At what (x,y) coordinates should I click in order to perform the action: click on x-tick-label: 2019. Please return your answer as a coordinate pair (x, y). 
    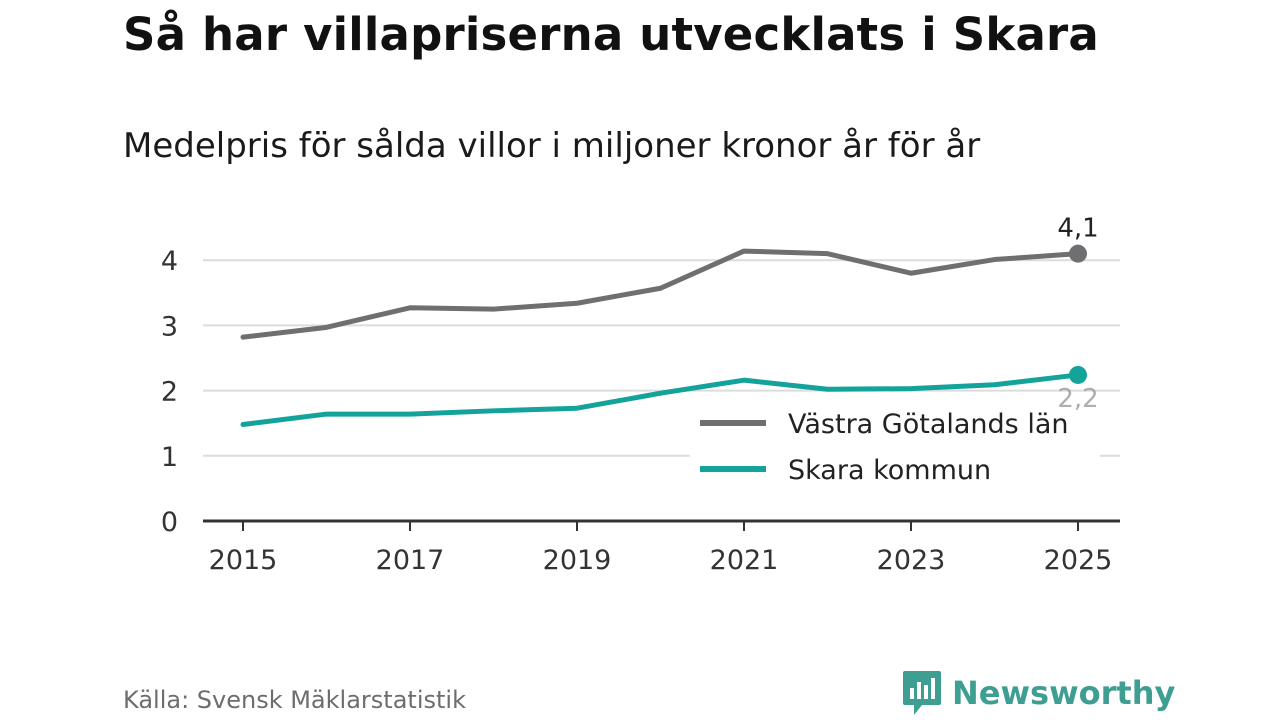
    Looking at the image, I should click on (577, 560).